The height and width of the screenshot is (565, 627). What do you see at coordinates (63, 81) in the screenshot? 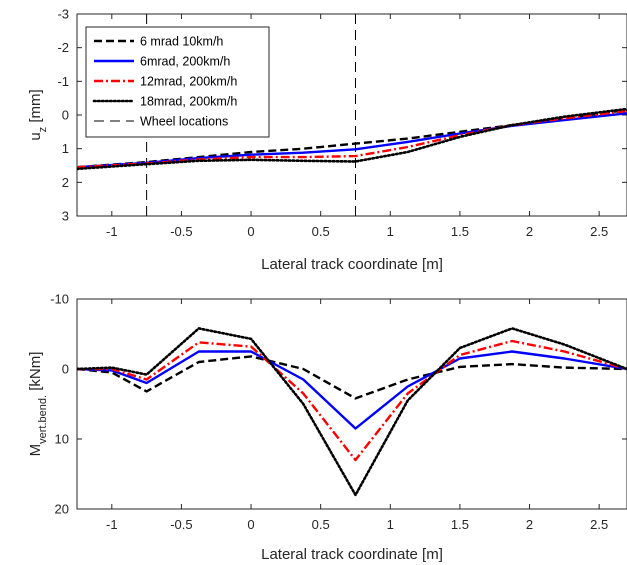
I see `y-tick-label: -1` at bounding box center [63, 81].